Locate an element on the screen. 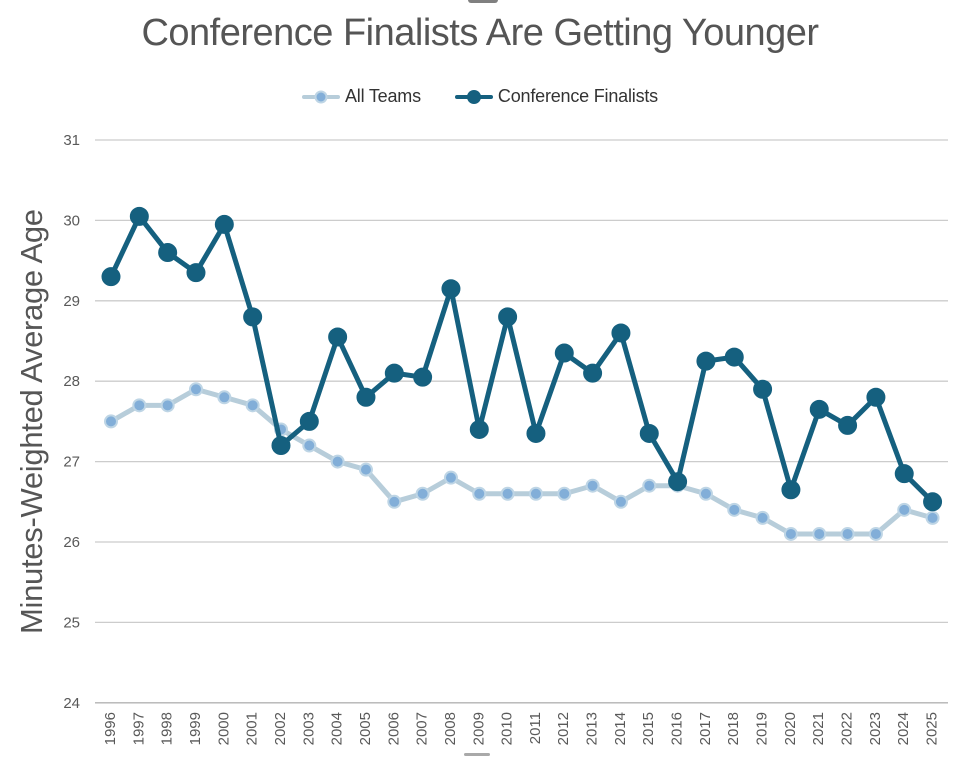 The image size is (960, 760). conference-finalists-point-1996 is located at coordinates (111, 277).